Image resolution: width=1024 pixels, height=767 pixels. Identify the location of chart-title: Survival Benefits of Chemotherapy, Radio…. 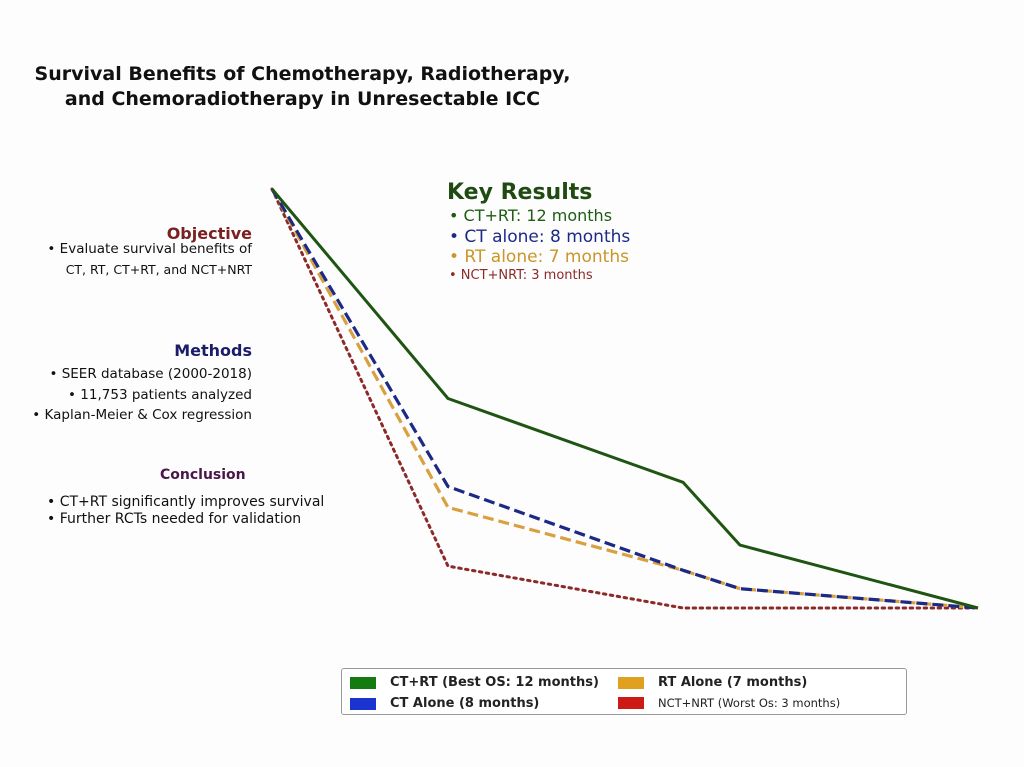
(302, 87).